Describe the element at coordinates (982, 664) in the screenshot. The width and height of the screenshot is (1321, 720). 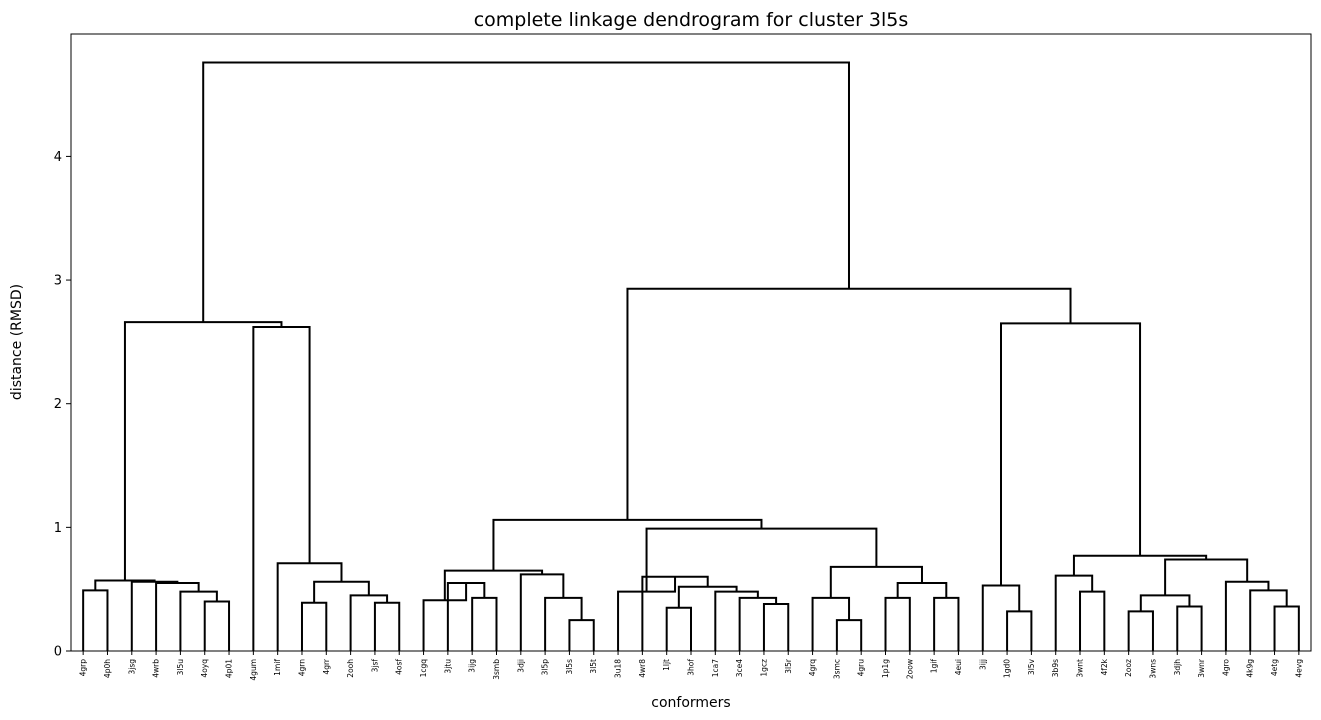
I see `x-tick-label: 3ijj` at that location.